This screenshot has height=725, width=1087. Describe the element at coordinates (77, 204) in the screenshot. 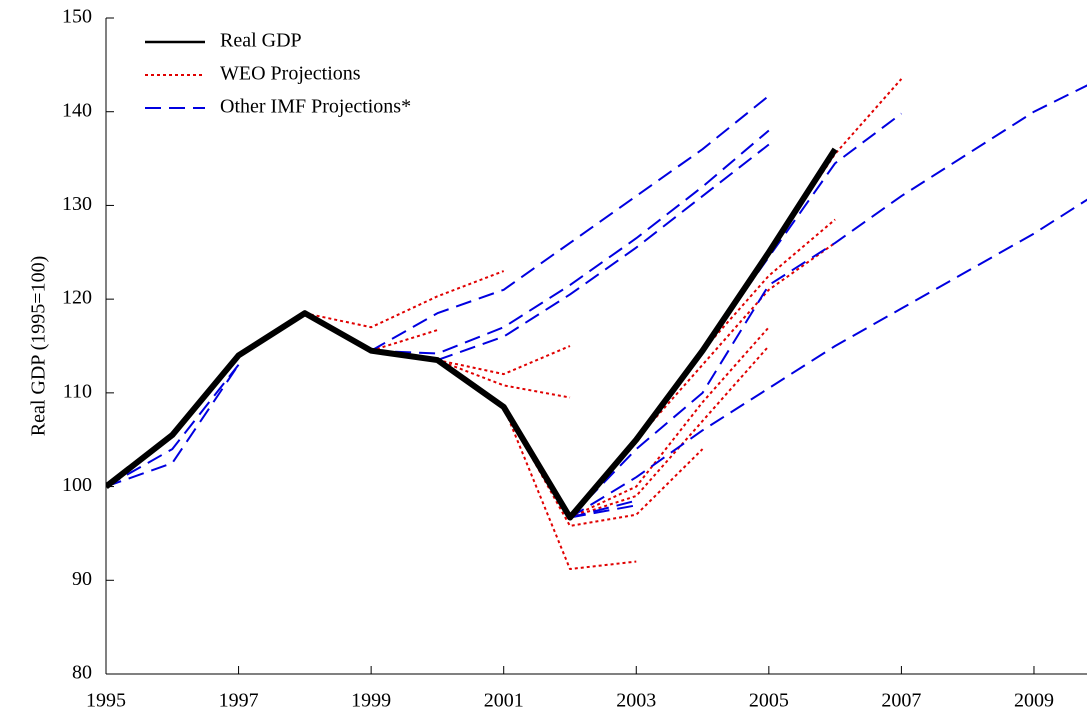

I see `y-tick-label: 130` at that location.